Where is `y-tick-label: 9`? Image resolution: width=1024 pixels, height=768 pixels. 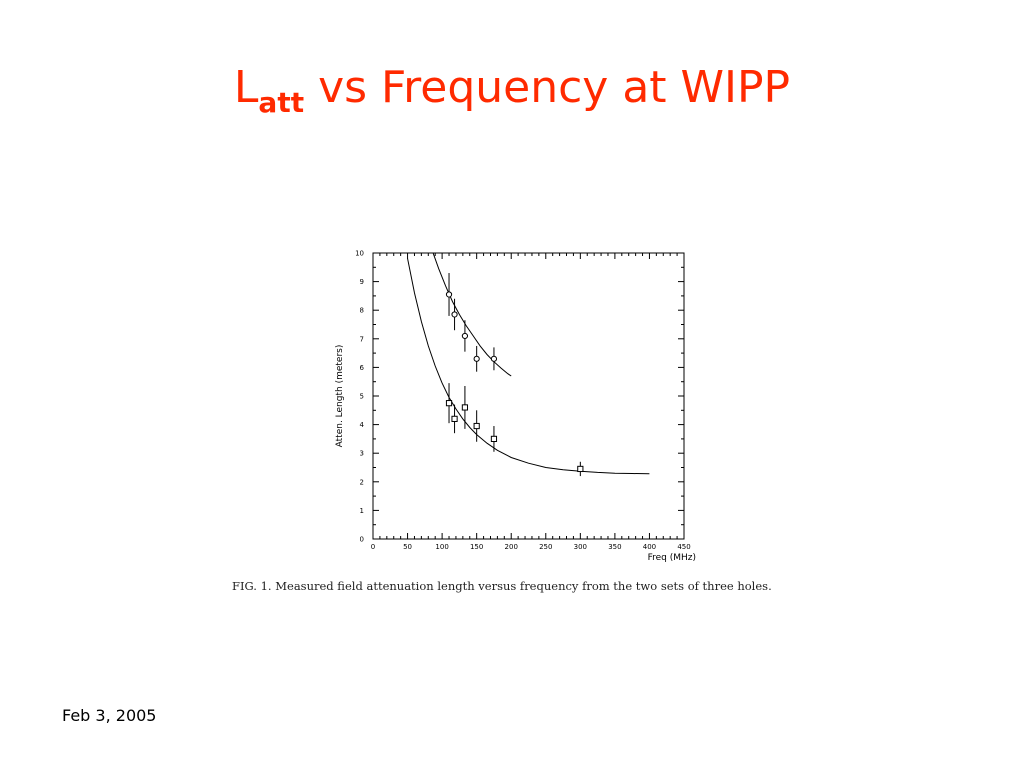 y-tick-label: 9 is located at coordinates (362, 282).